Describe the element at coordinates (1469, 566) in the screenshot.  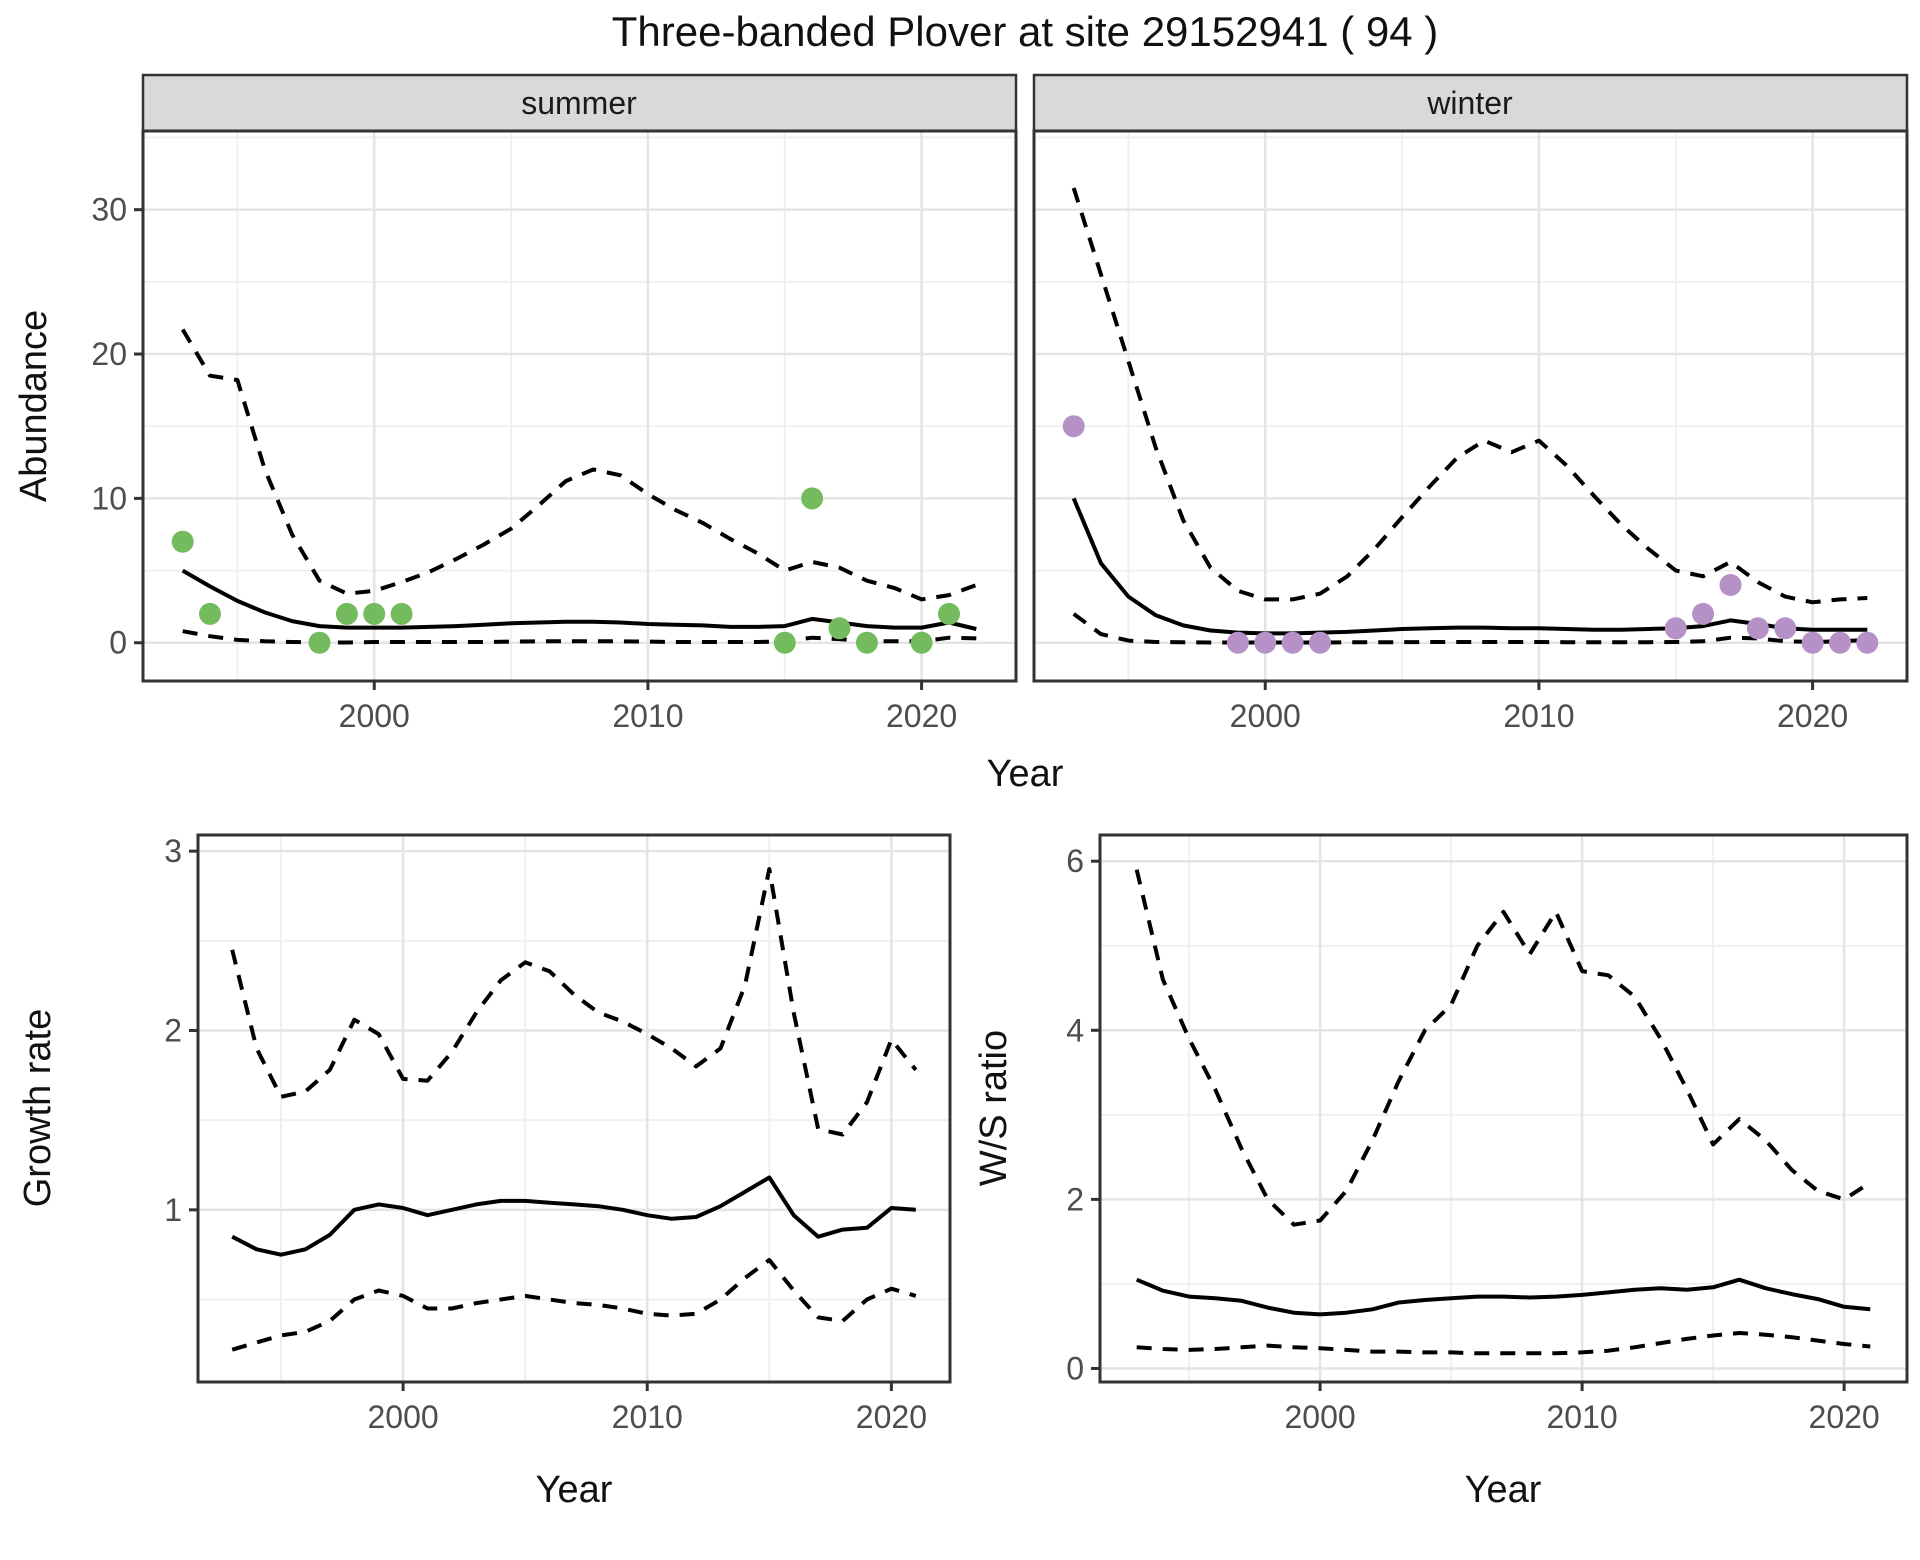
I see `series-mean-winter` at that location.